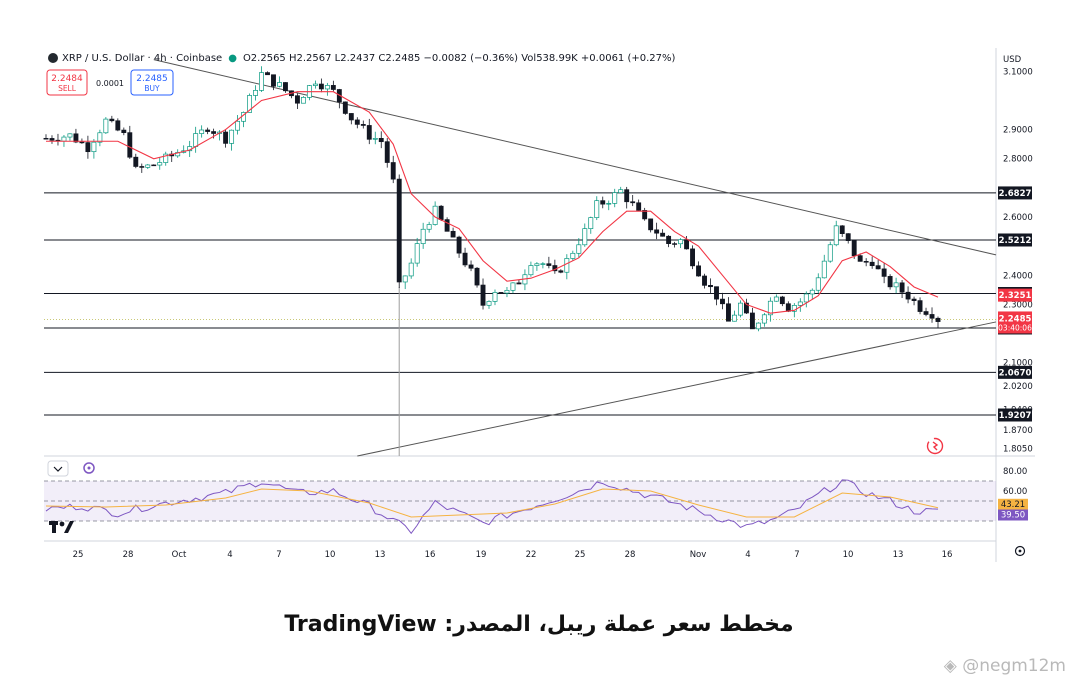 The image size is (1078, 693). Describe the element at coordinates (110, 83) in the screenshot. I see `spread-value: 0.0001` at that location.